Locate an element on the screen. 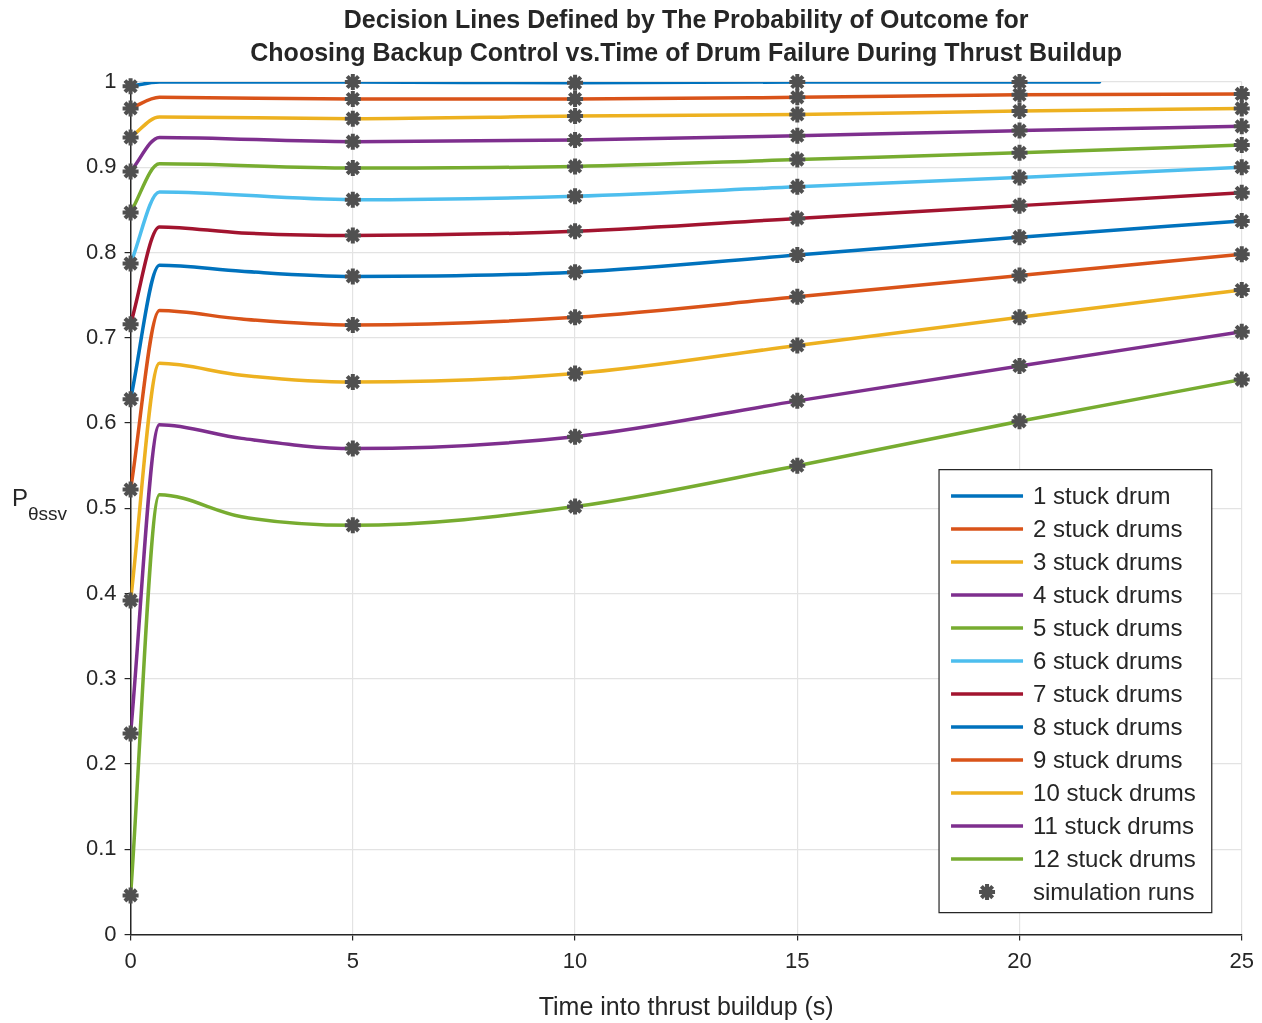  legend-label: 4 stuck drums is located at coordinates (1108, 594).